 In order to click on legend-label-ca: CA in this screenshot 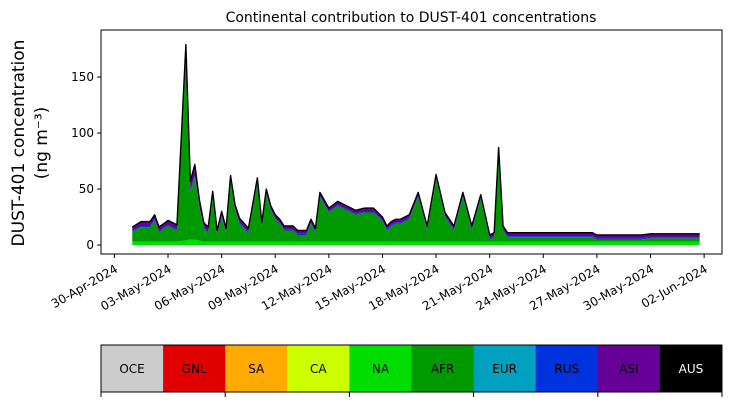, I will do `click(318, 369)`.